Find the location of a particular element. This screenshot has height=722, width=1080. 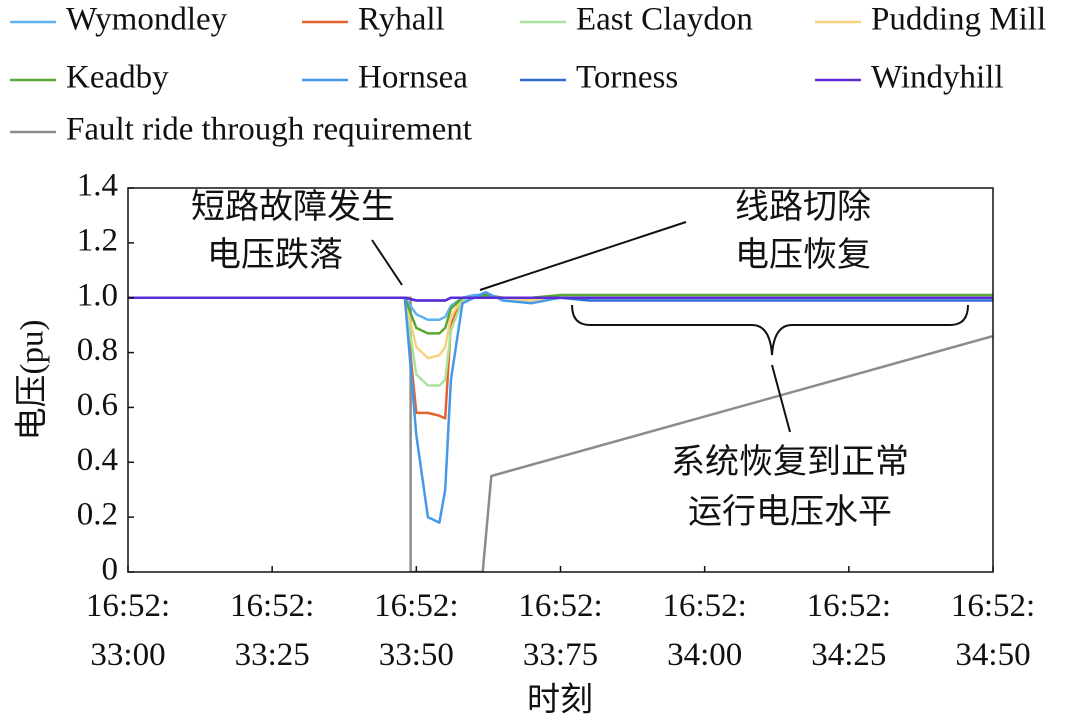

y-tick-label: 1.0 is located at coordinates (97, 295).